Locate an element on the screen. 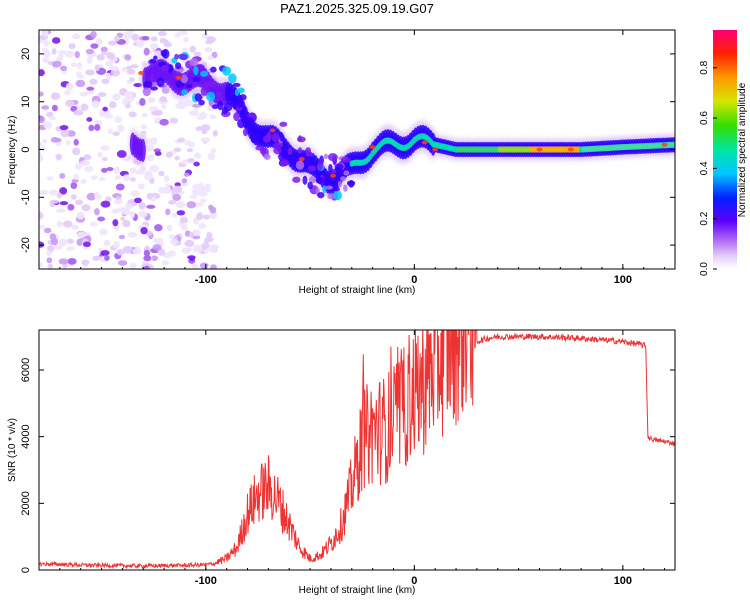  x-tick-label: 0 is located at coordinates (414, 581).